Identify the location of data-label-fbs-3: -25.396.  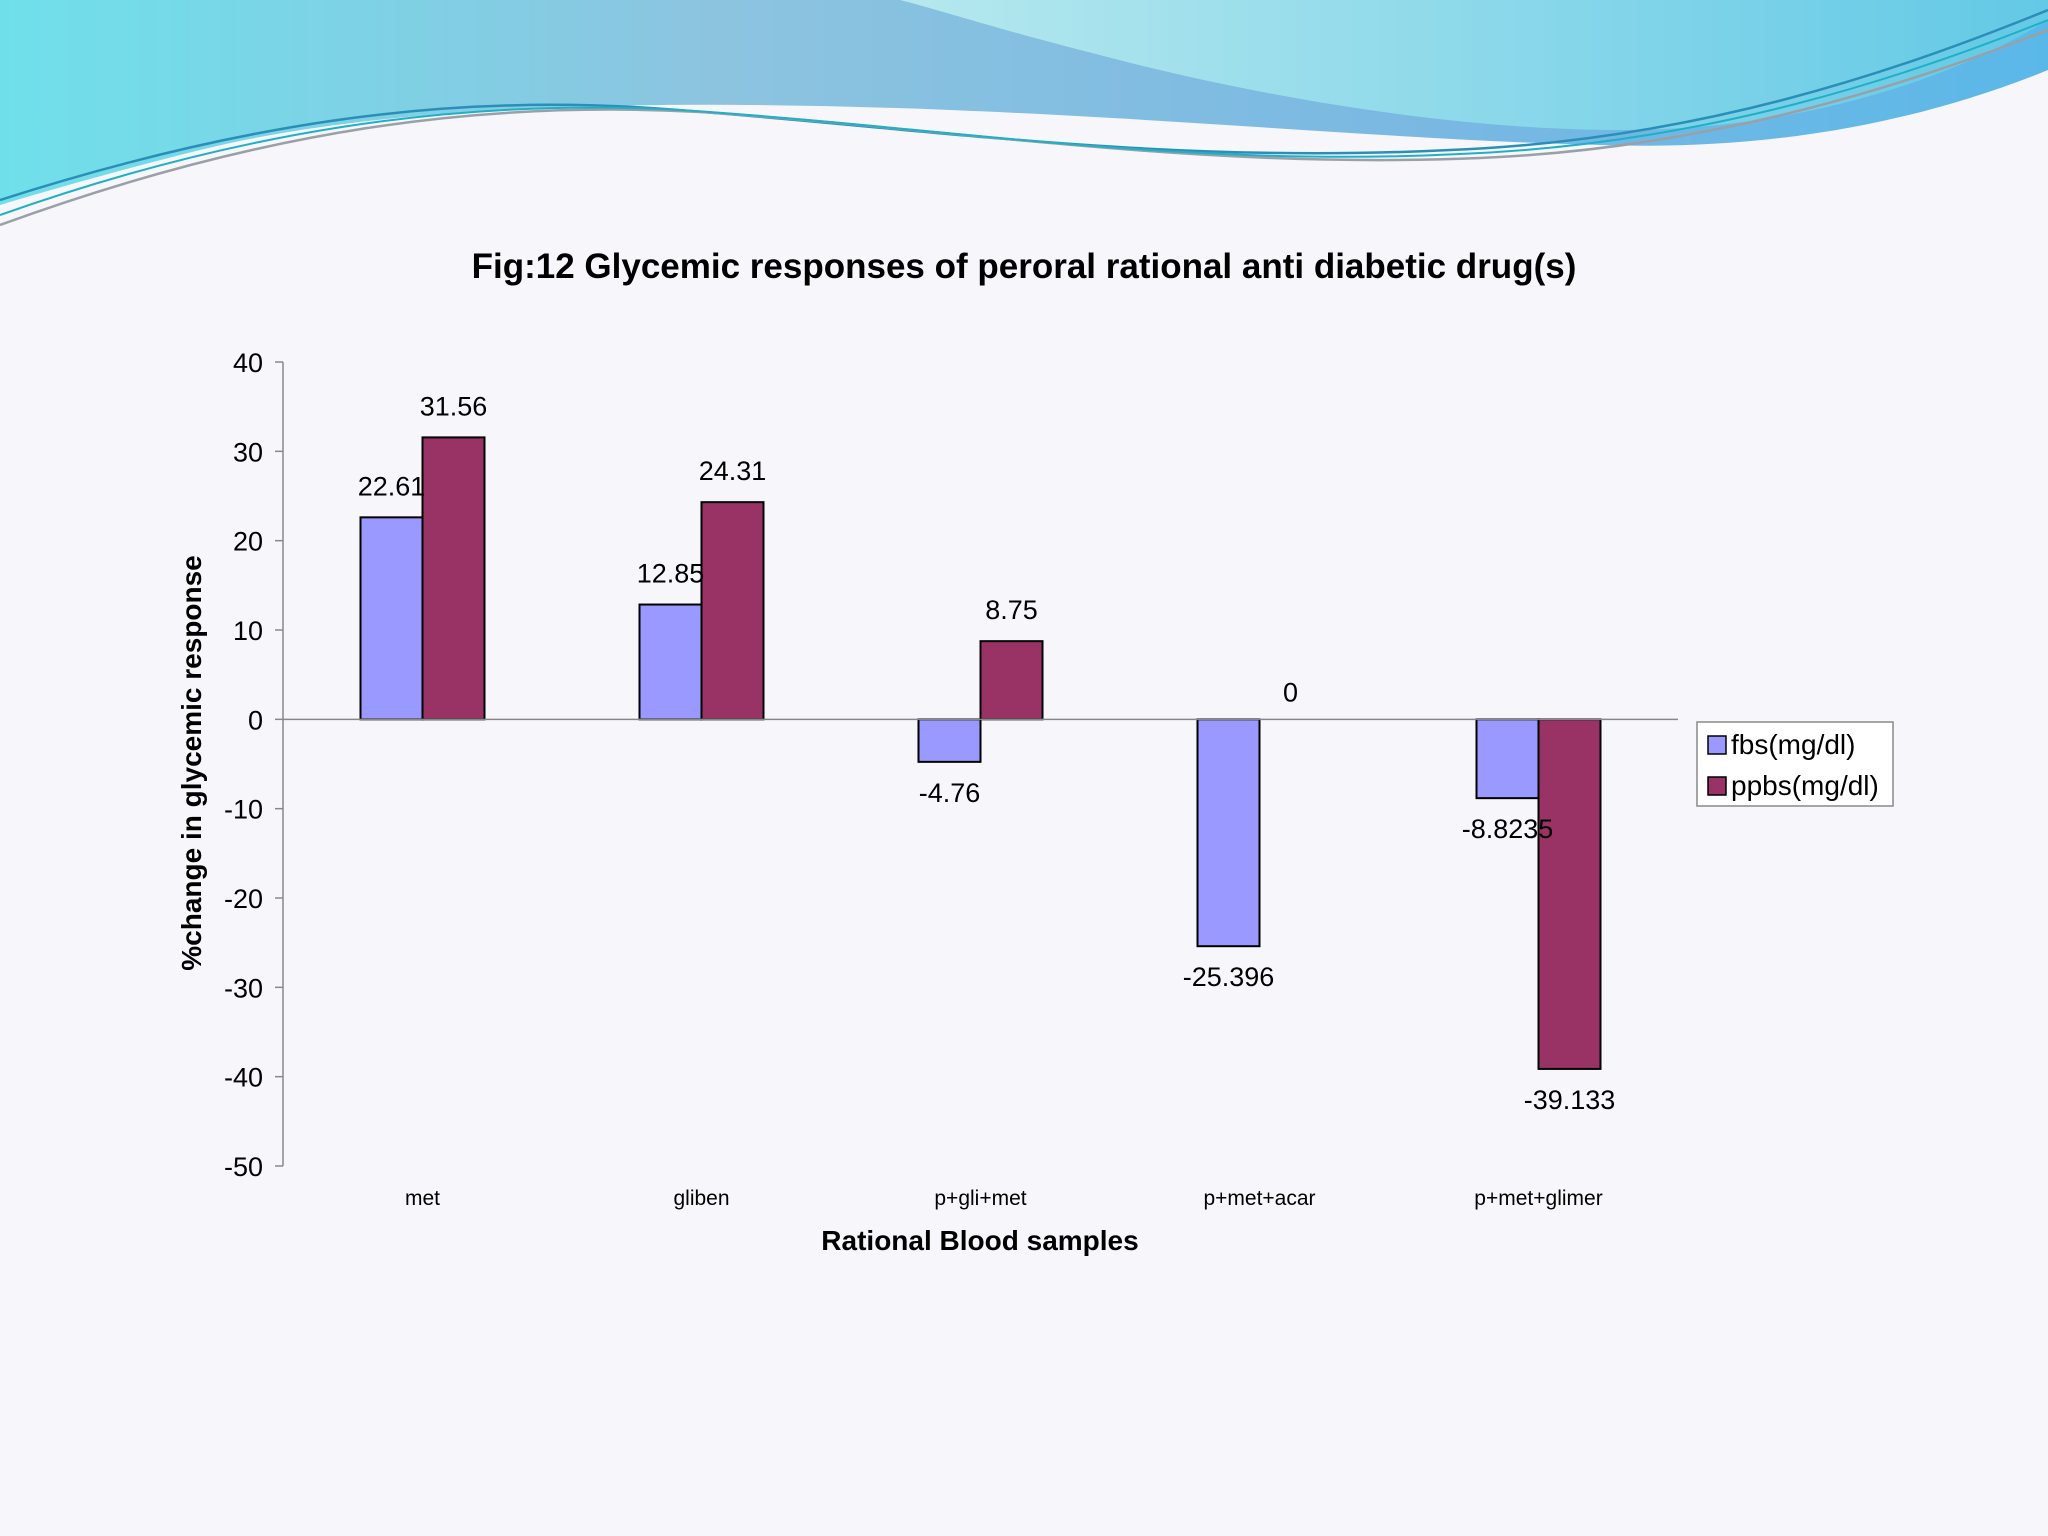
(1229, 977).